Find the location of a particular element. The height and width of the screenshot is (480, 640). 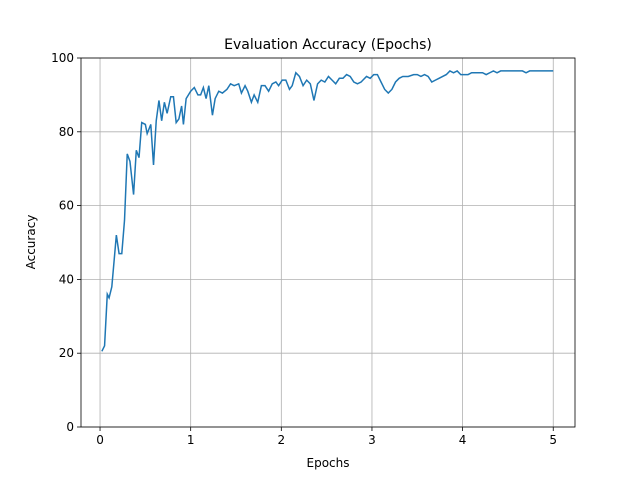

y-tick-label: 20 is located at coordinates (66, 353).